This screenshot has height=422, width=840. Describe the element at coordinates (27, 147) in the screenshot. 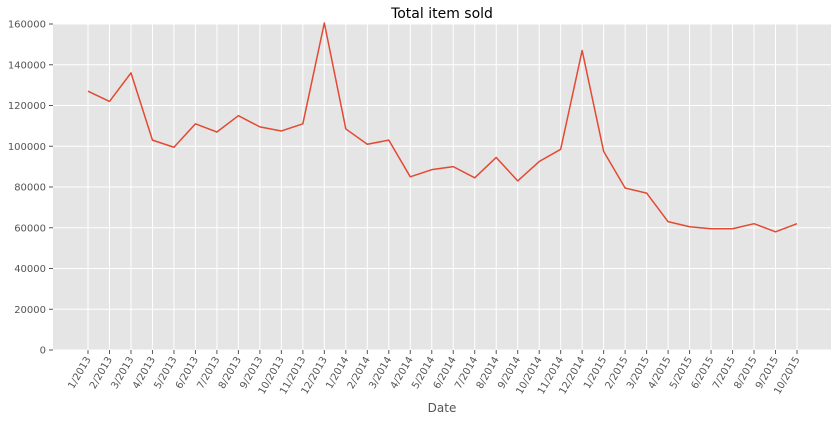

I see `y-tick-label: 100000` at that location.